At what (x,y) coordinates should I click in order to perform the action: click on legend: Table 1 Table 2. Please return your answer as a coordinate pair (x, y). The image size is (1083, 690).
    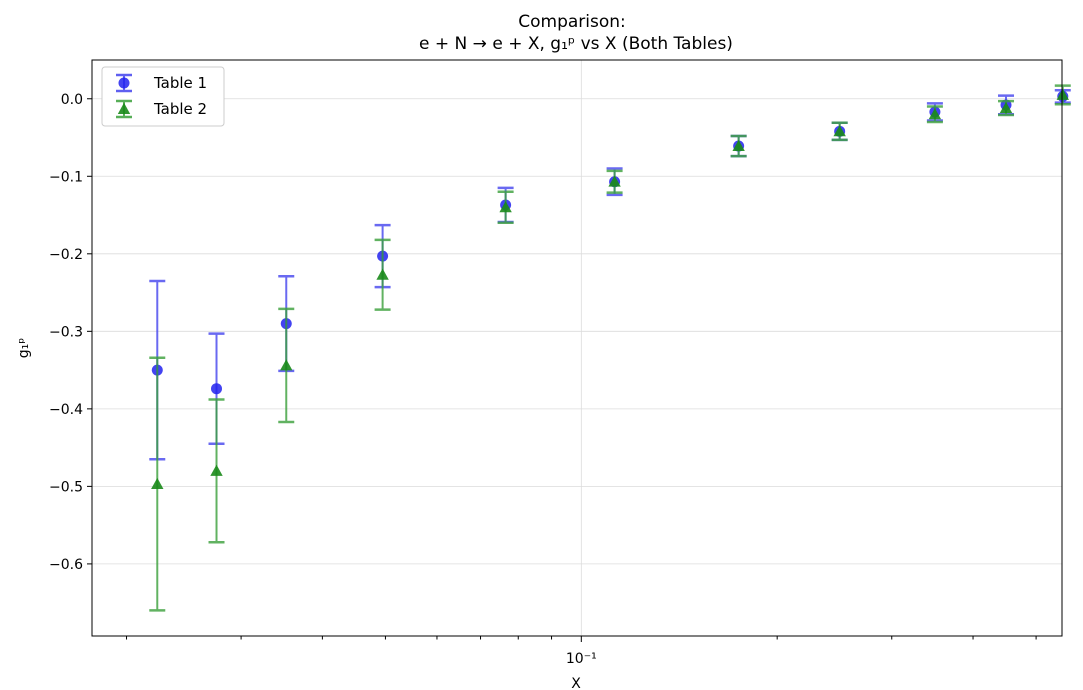
    Looking at the image, I should click on (163, 96).